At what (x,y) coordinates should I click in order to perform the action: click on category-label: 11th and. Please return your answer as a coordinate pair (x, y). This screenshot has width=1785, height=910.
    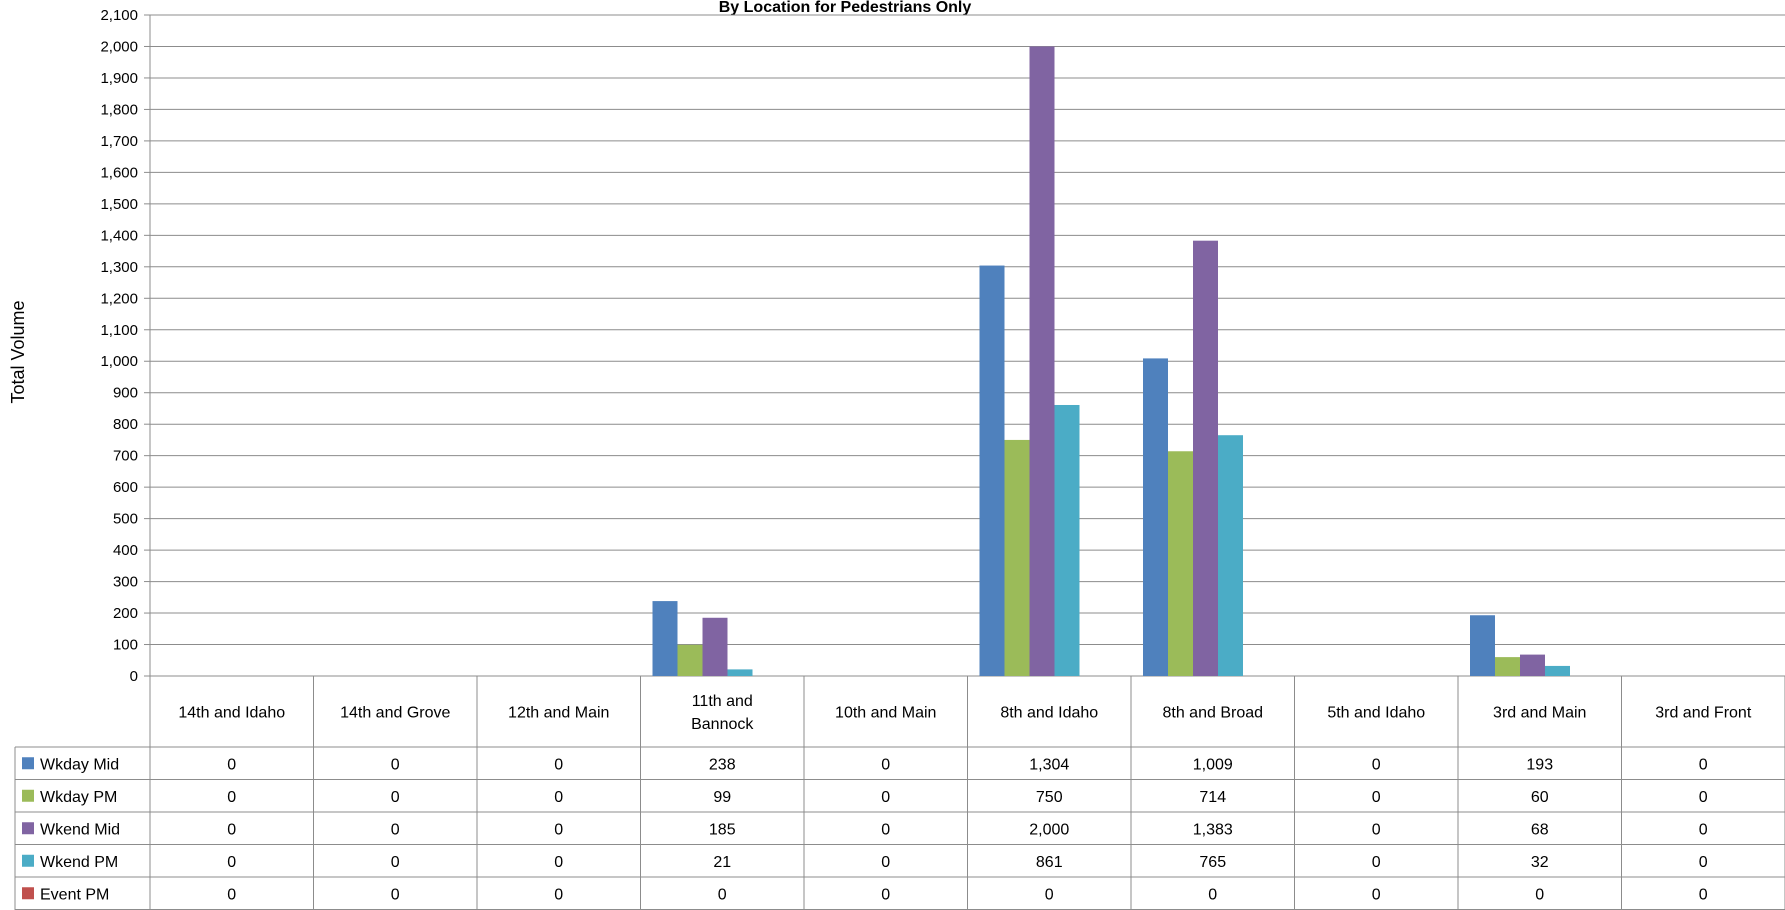
    Looking at the image, I should click on (722, 701).